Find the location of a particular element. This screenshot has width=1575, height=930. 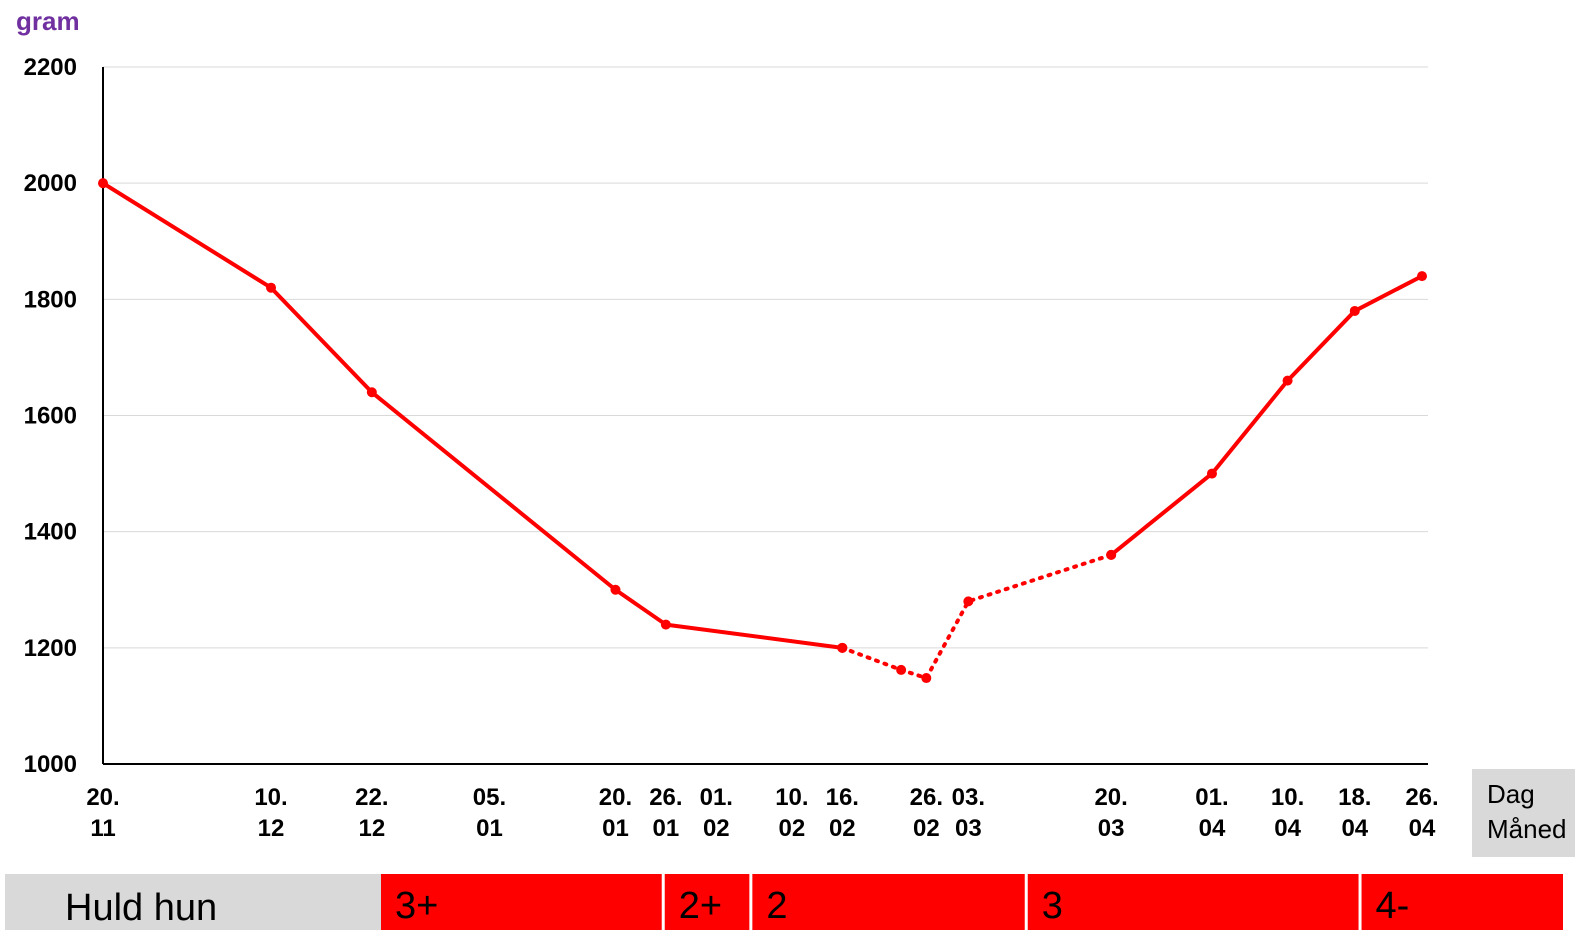

x-tick-day-0: 20. is located at coordinates (102, 797).